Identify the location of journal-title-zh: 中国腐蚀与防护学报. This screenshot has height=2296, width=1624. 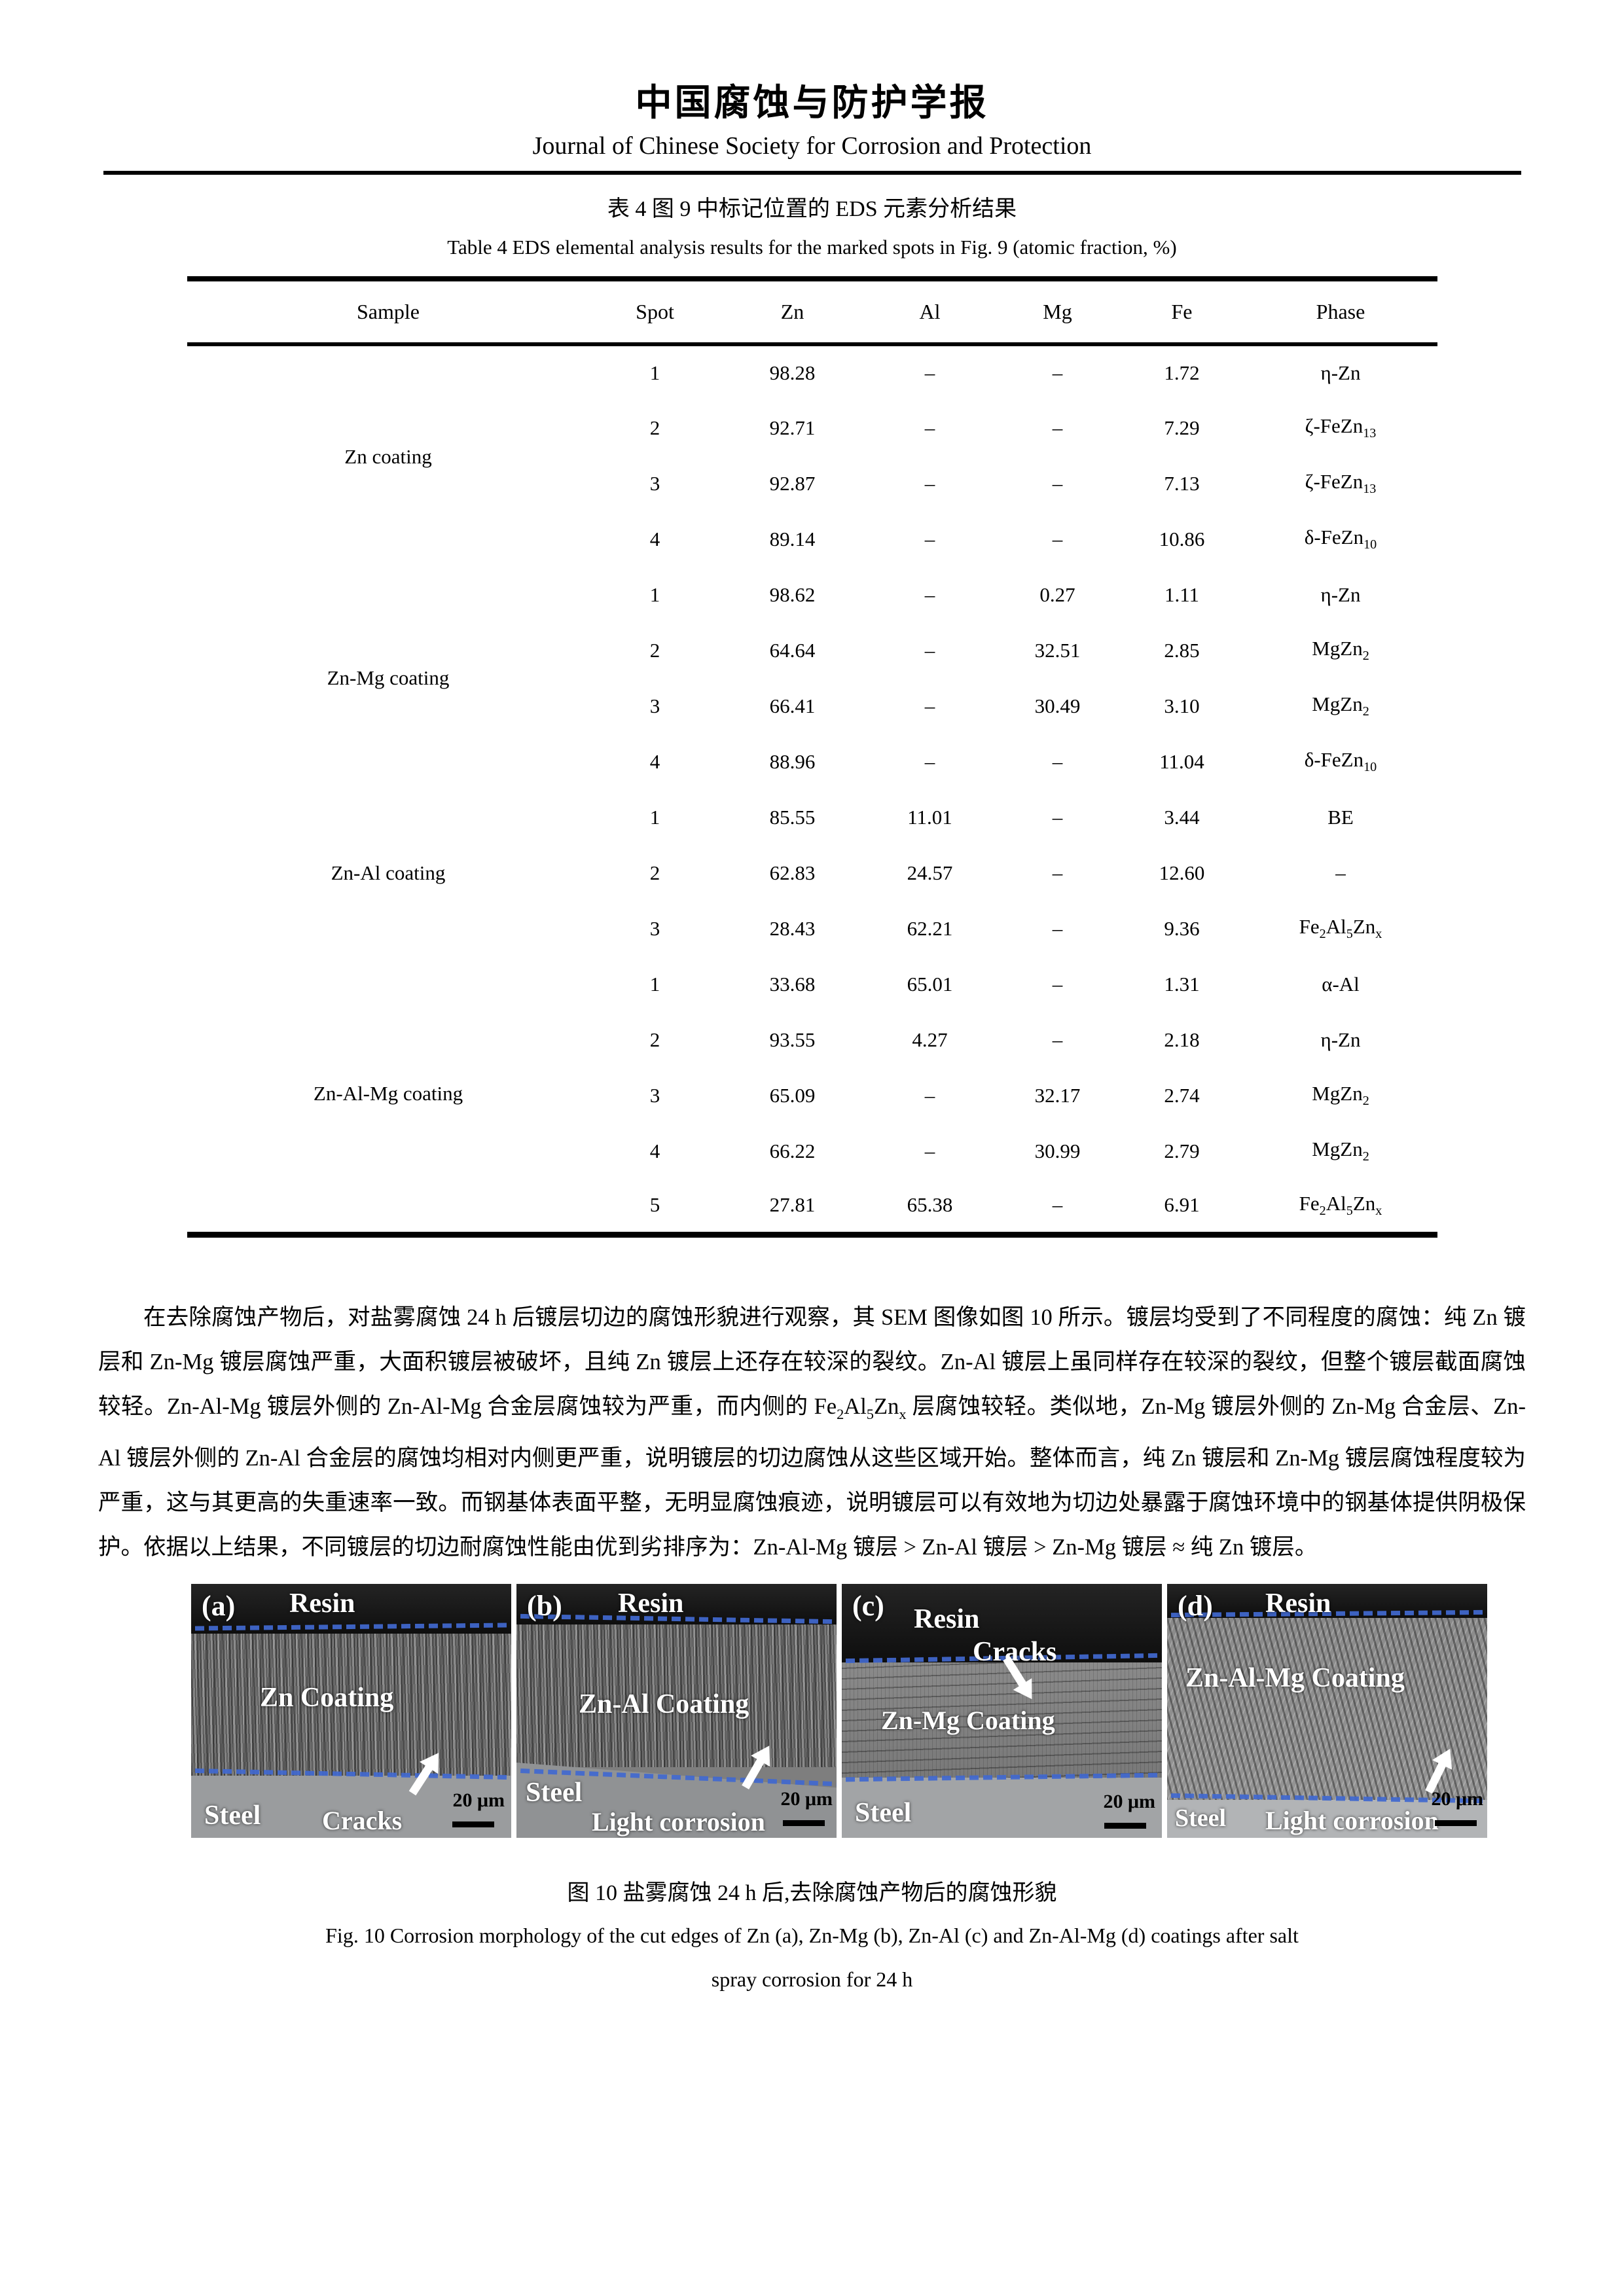
(812, 103).